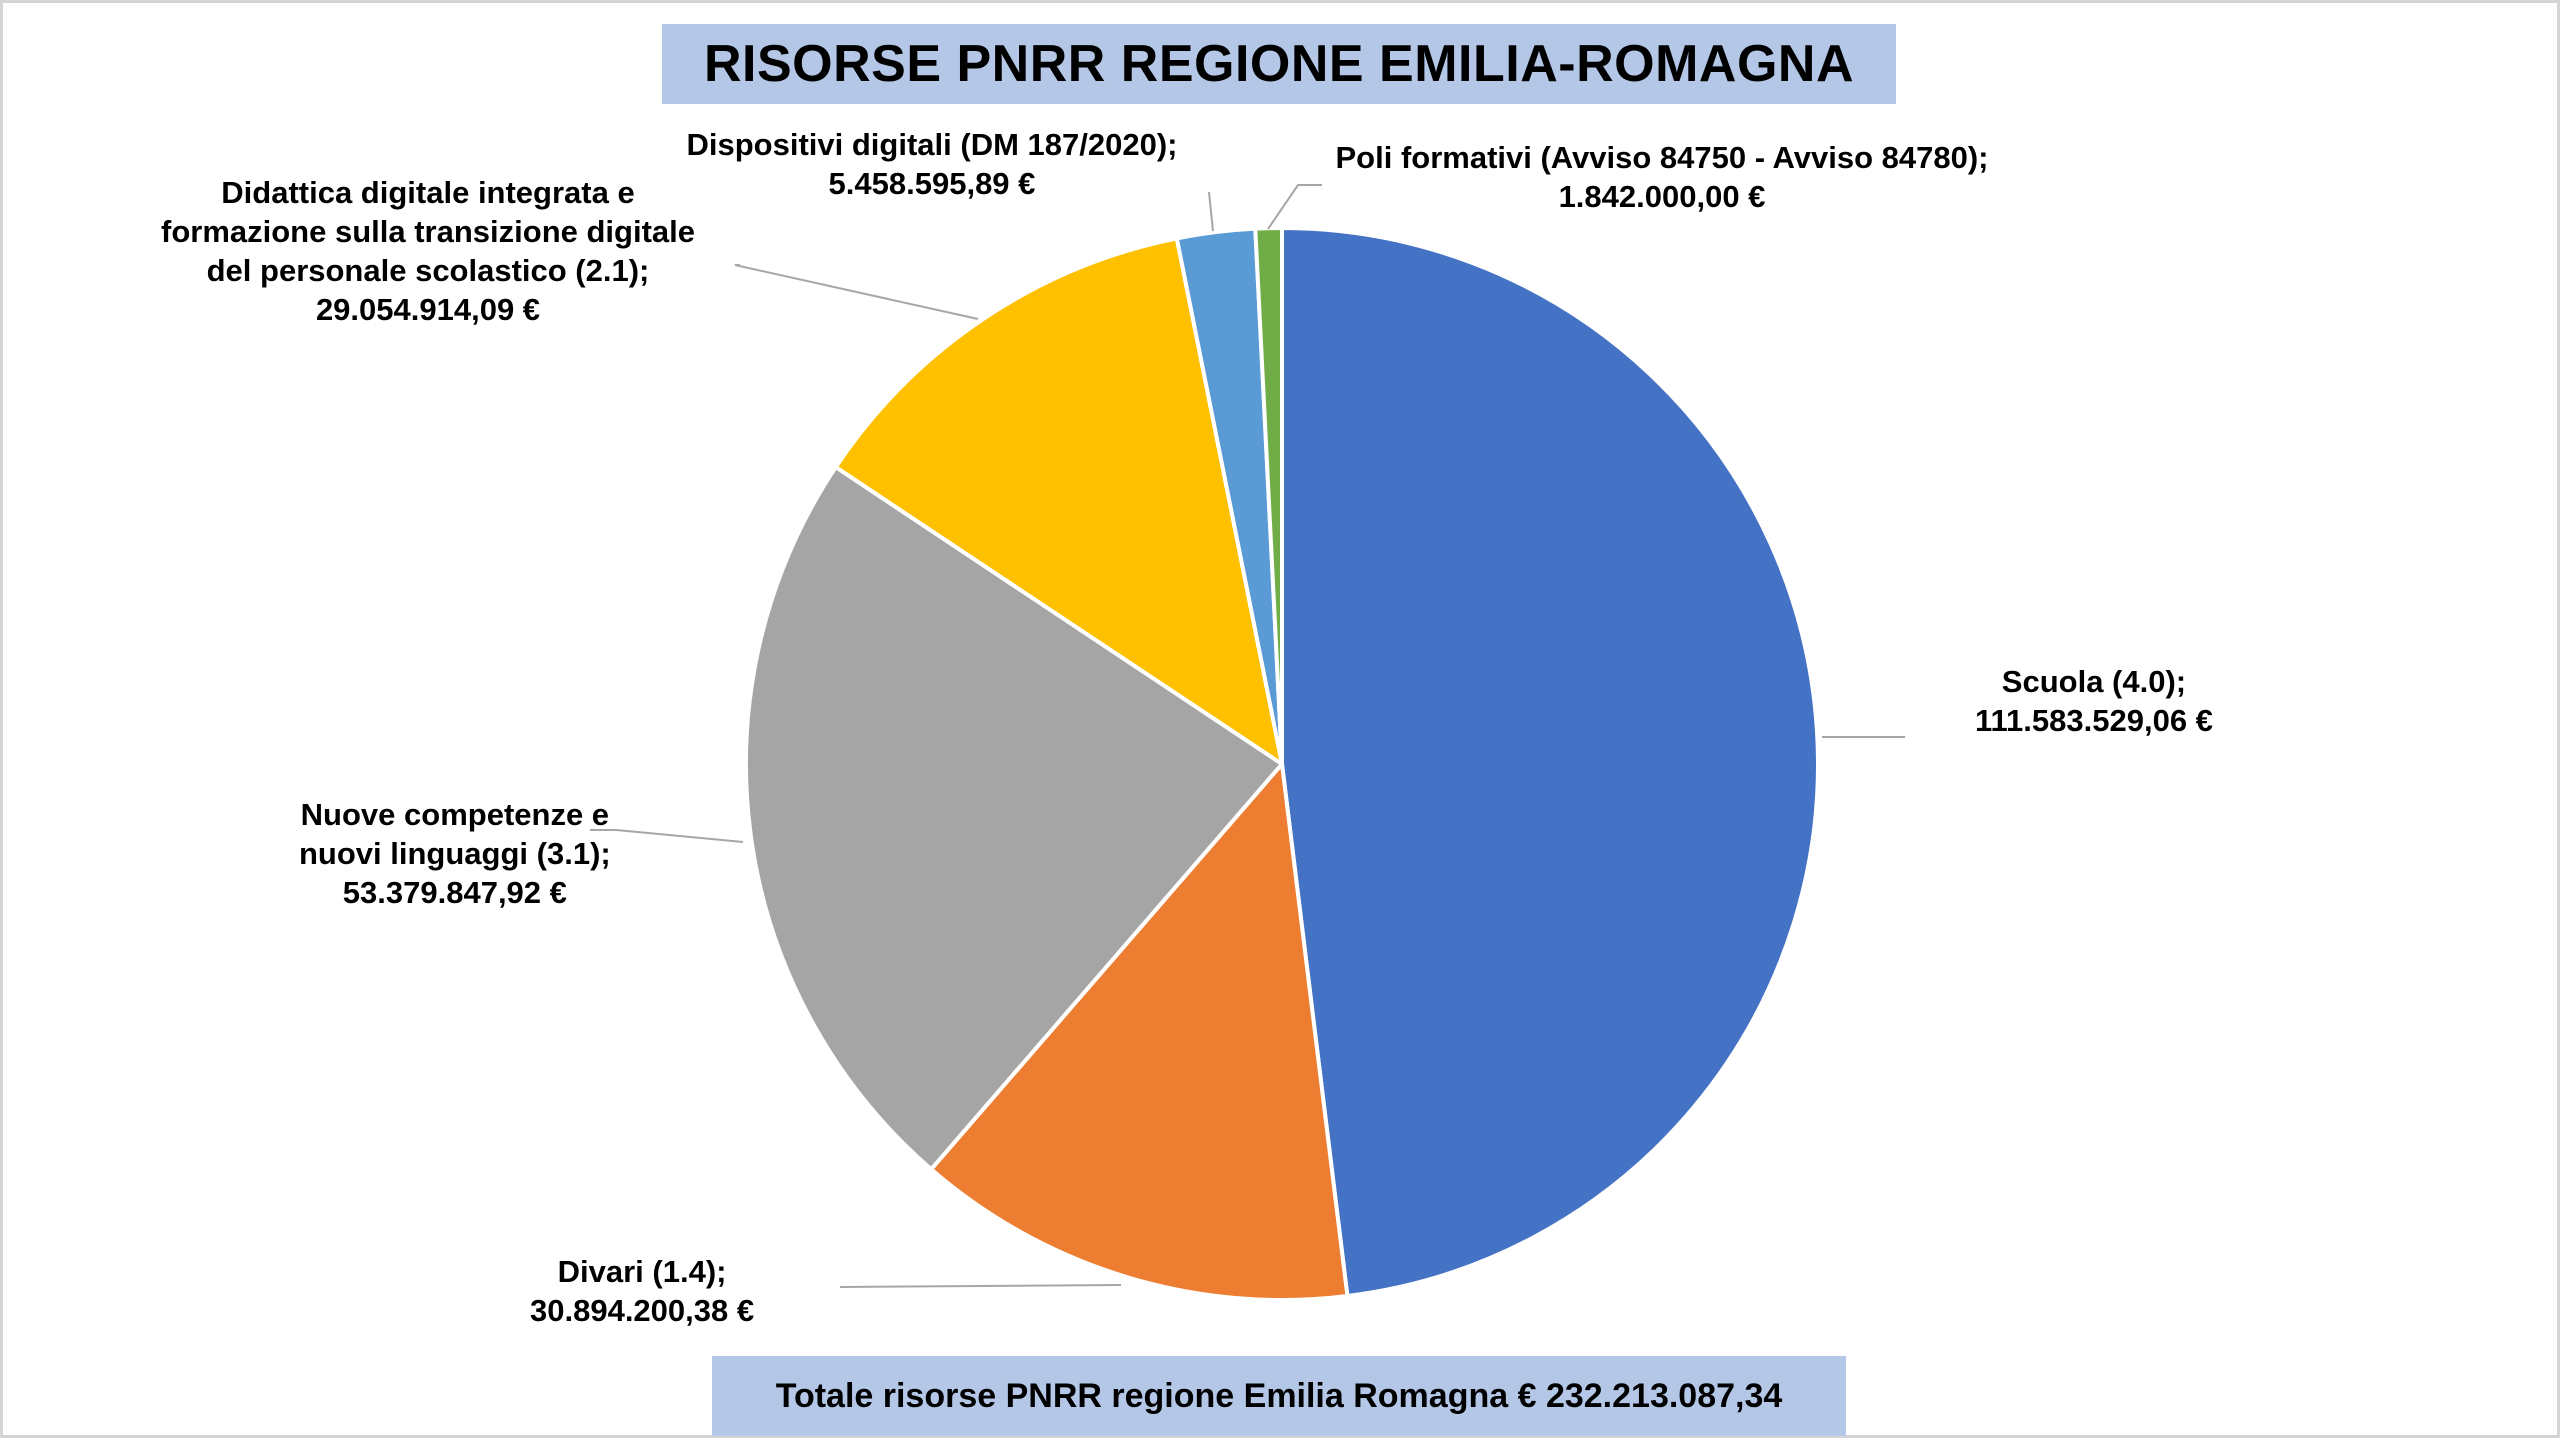 The height and width of the screenshot is (1438, 2560). What do you see at coordinates (642, 1291) in the screenshot?
I see `data-label-divari: Divari (1.4); 30.894.200,38 €` at bounding box center [642, 1291].